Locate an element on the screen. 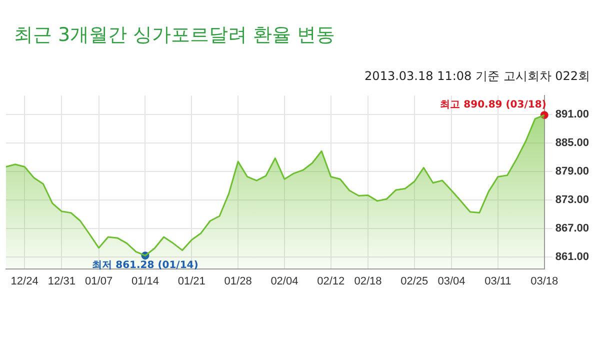 This screenshot has height=341, width=596. chart-subtitle: 2013.03.18 11:08 기준 고시회차 022회 is located at coordinates (477, 76).